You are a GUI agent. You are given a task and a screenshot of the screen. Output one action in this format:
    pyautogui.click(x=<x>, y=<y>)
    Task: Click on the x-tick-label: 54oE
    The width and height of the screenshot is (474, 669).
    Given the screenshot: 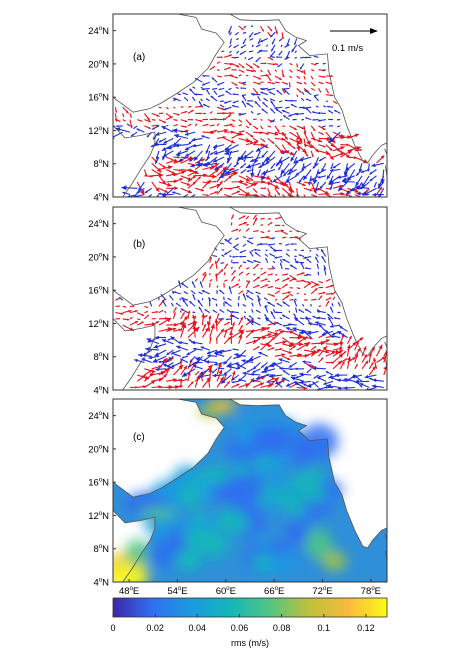 What is the action you would take?
    pyautogui.click(x=177, y=591)
    